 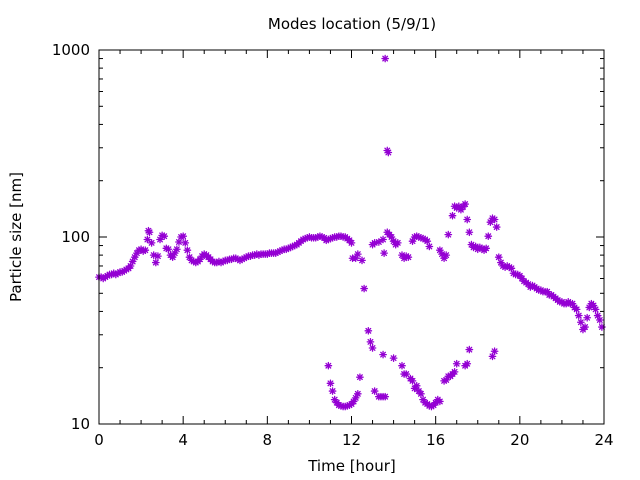 I want to click on y-tick-label: 1000, so click(x=71, y=50).